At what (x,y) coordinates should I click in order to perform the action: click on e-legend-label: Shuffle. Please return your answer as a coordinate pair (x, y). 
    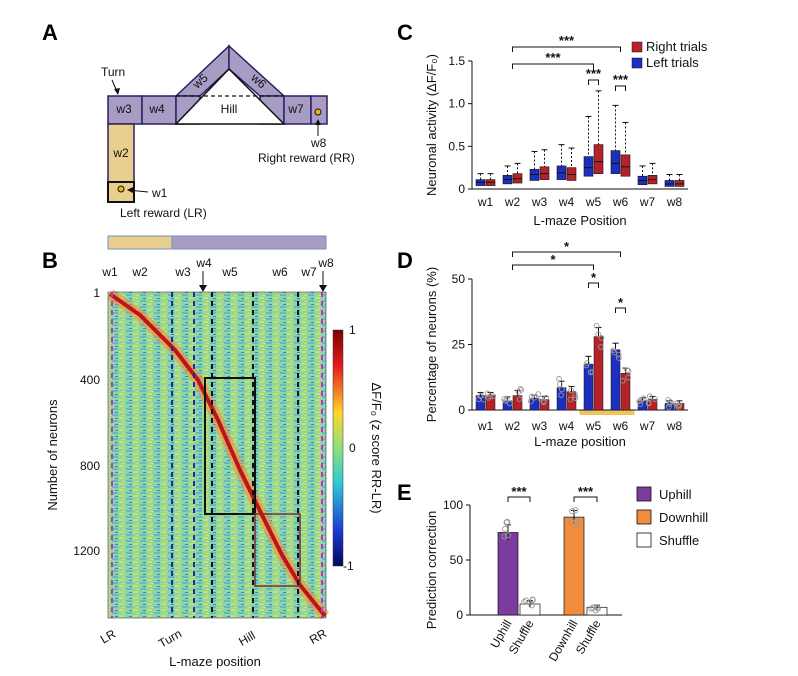
    Looking at the image, I should click on (679, 540).